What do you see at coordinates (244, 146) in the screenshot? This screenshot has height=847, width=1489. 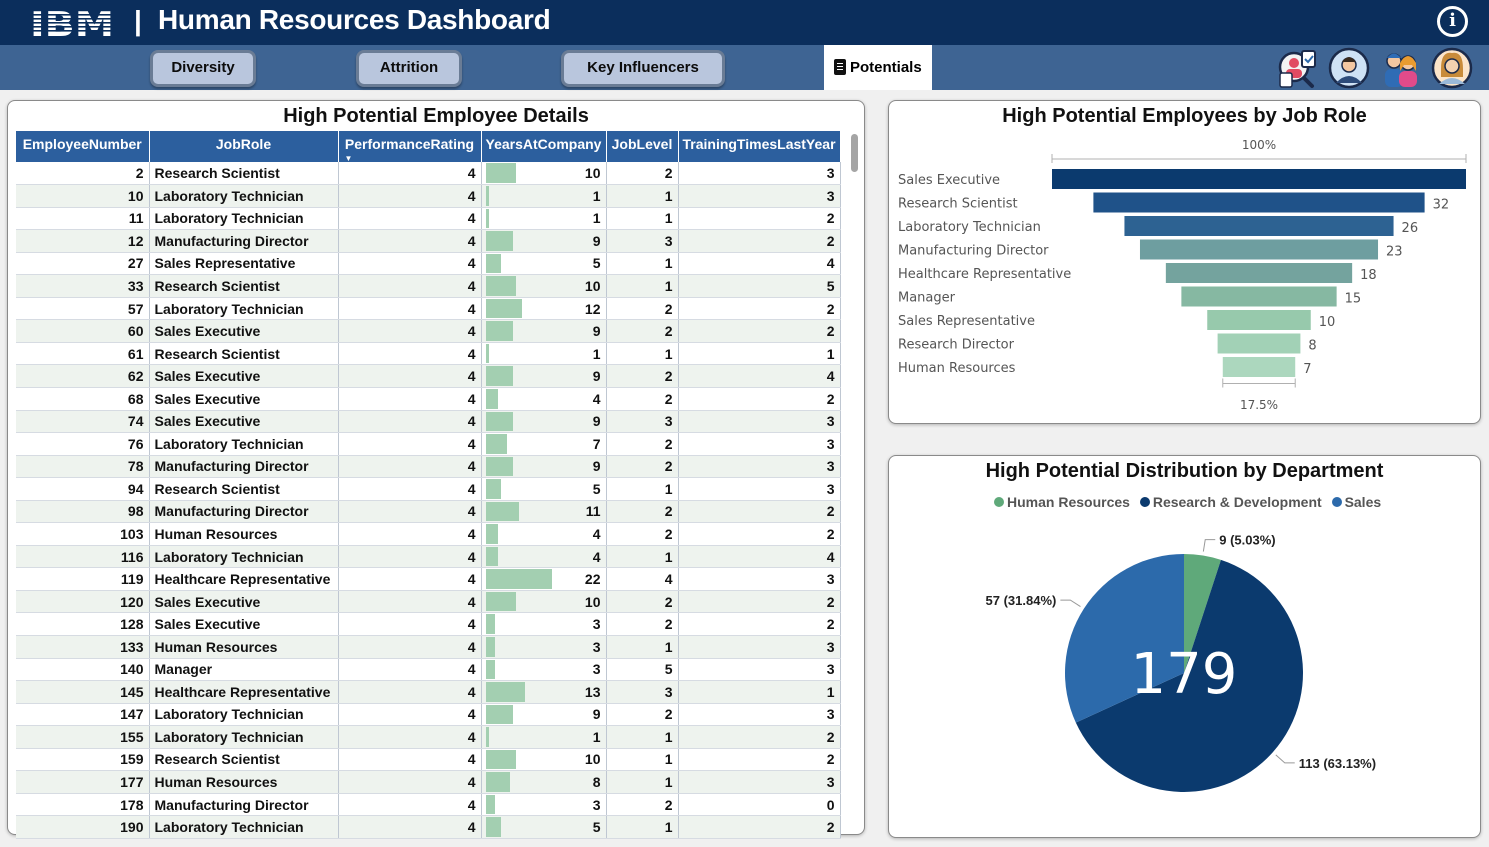 I see `column-header-job-role: JobRole` at bounding box center [244, 146].